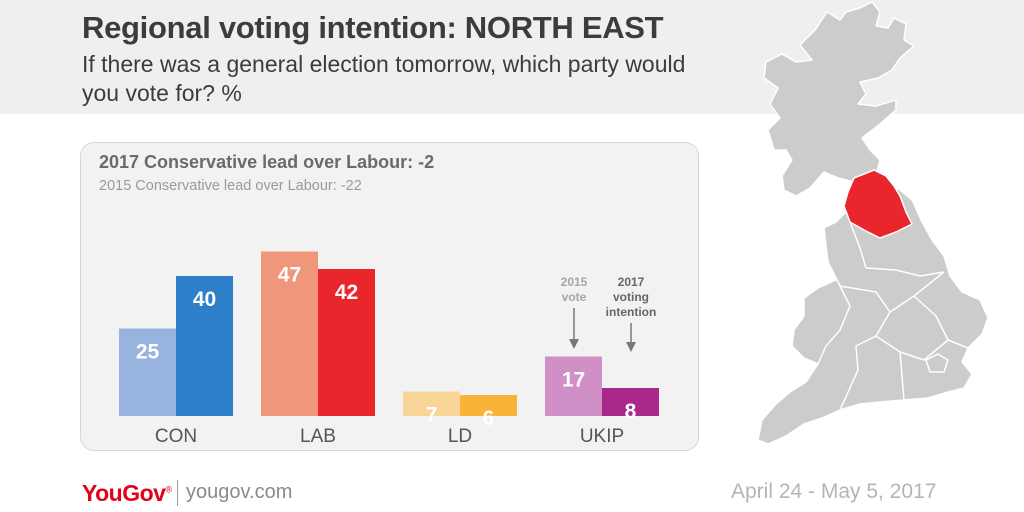 The image size is (1024, 512). Describe the element at coordinates (849, 378) in the screenshot. I see `map-border-south-west` at that location.